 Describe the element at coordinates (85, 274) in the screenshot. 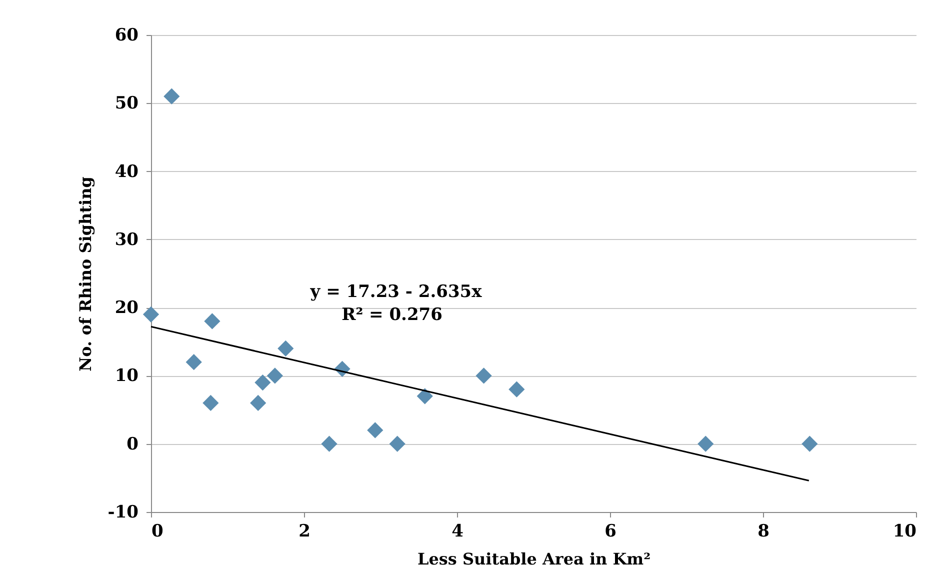

I see `y-axis-title: No. of Rhino Sighting` at that location.